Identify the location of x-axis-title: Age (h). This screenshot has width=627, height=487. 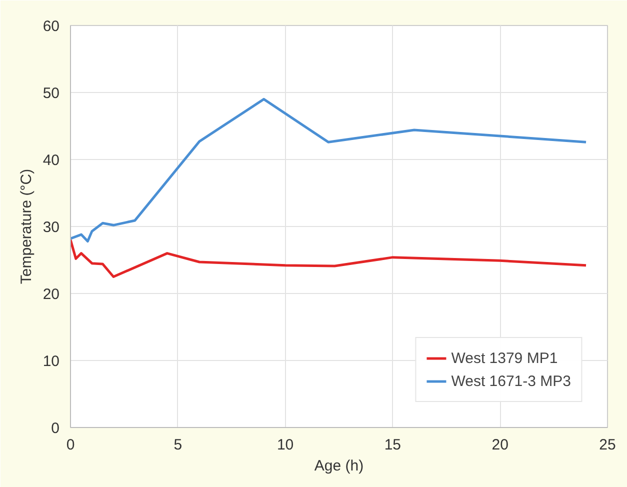
(339, 466).